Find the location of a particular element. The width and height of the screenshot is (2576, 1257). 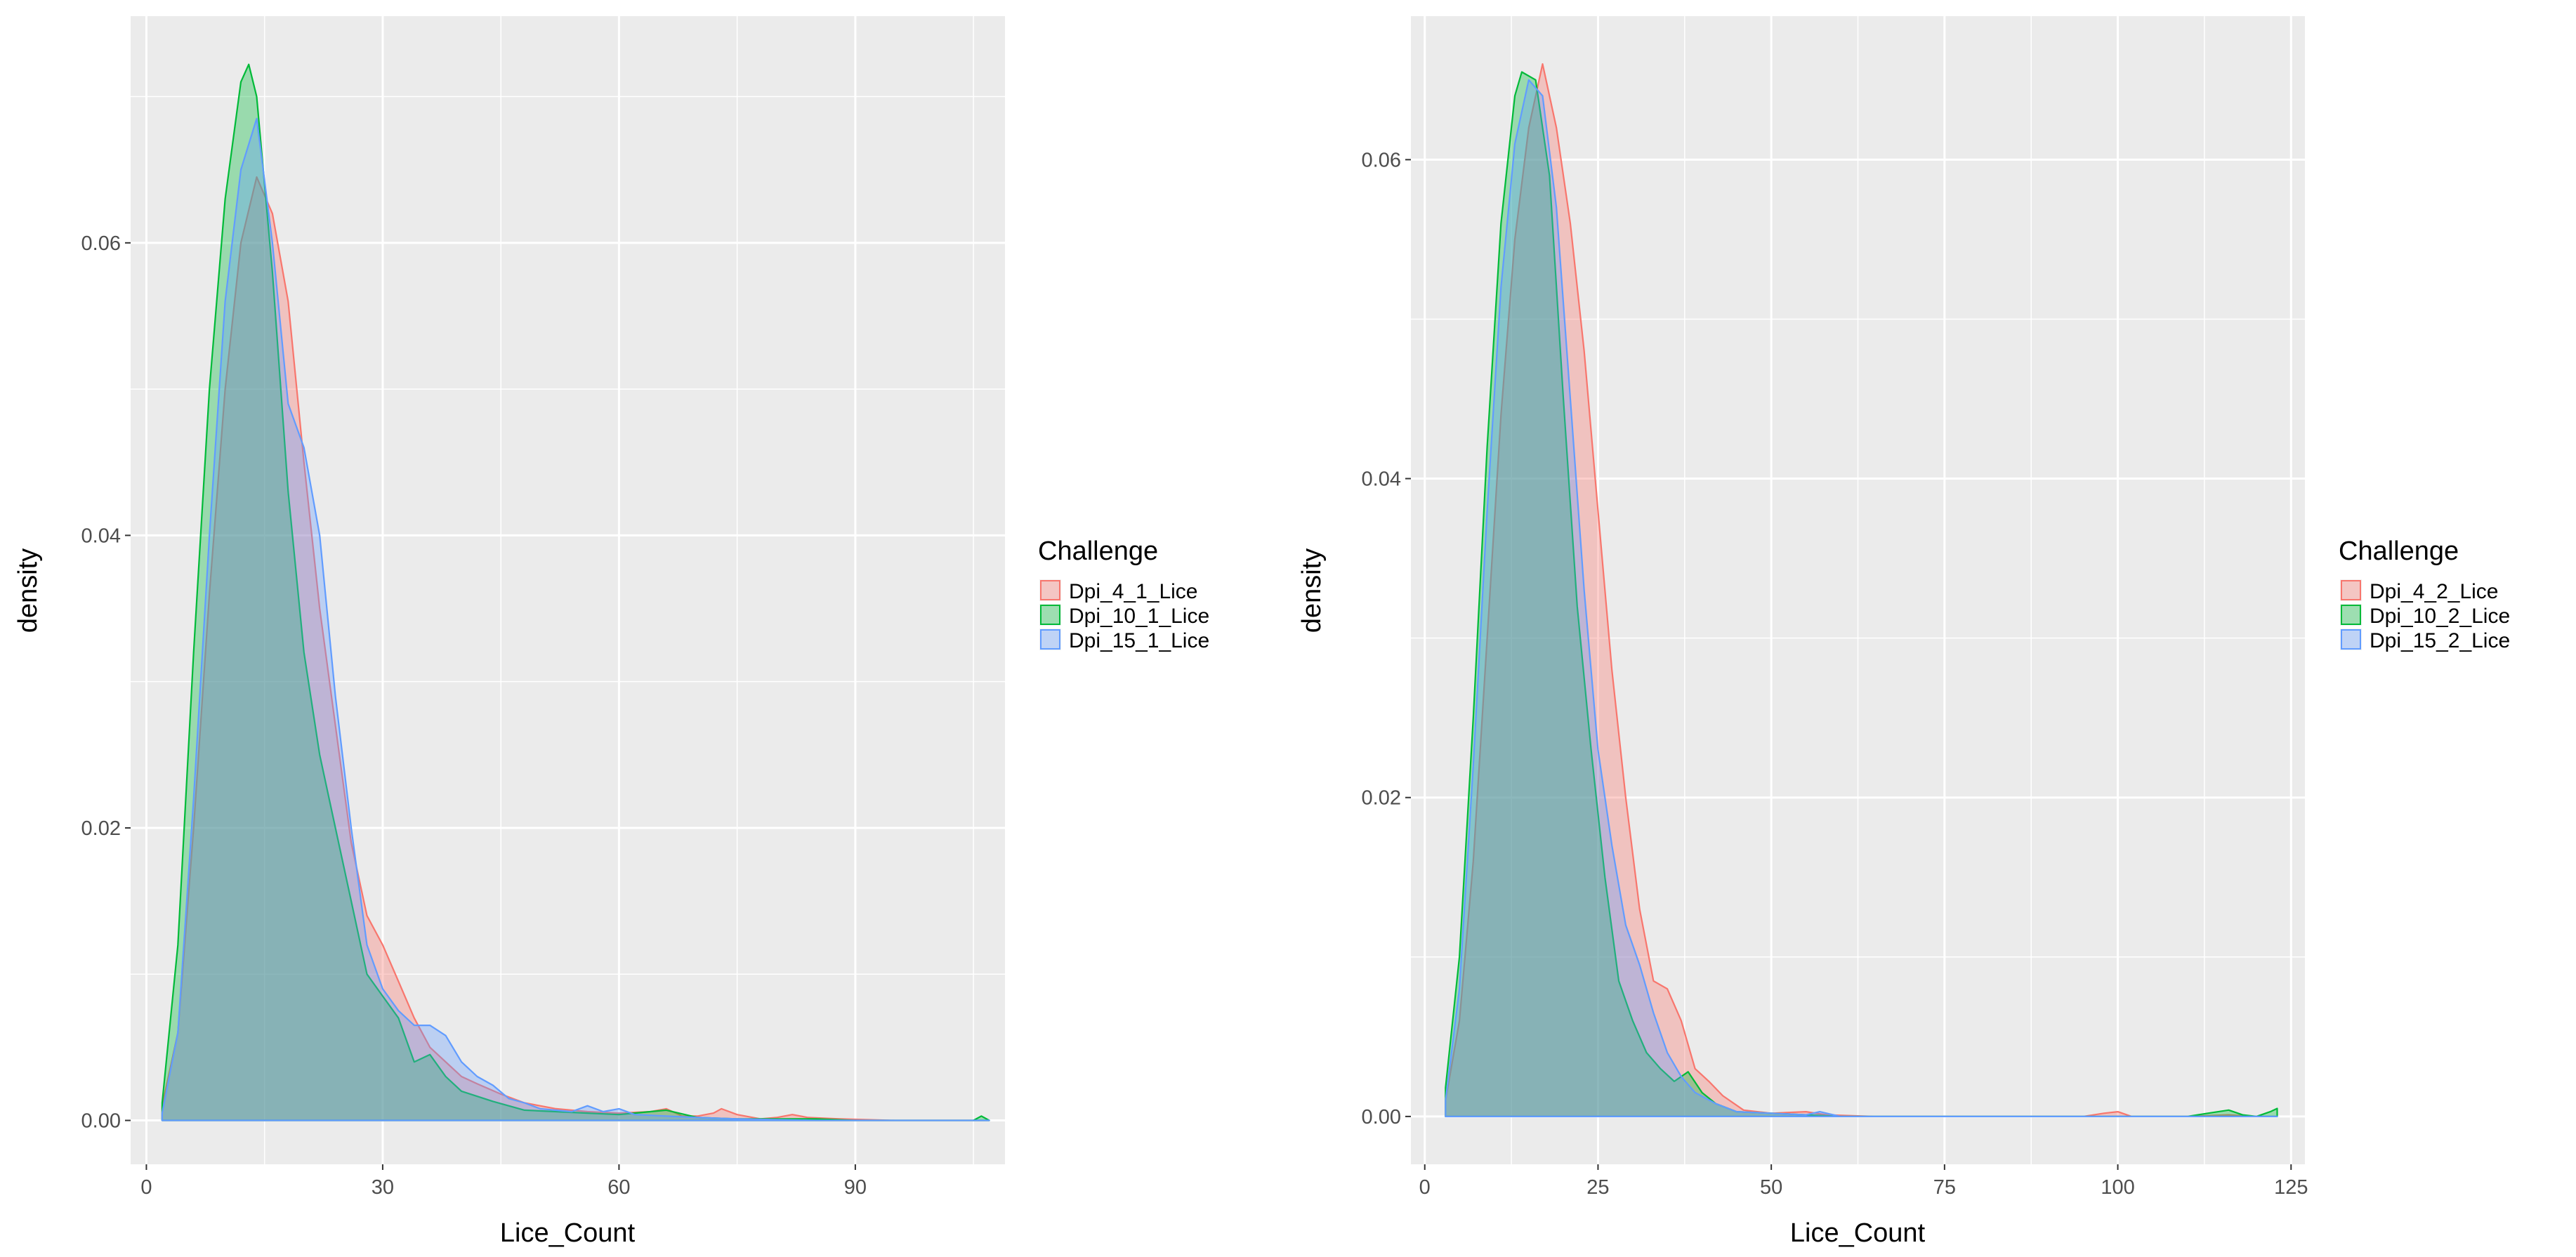

panel-1-x-ticks: 0 30 60 90 is located at coordinates (503, 1181).